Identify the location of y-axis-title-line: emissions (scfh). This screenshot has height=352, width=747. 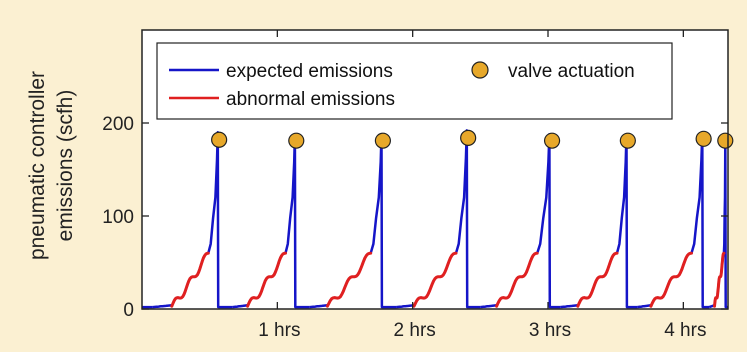
(65, 166).